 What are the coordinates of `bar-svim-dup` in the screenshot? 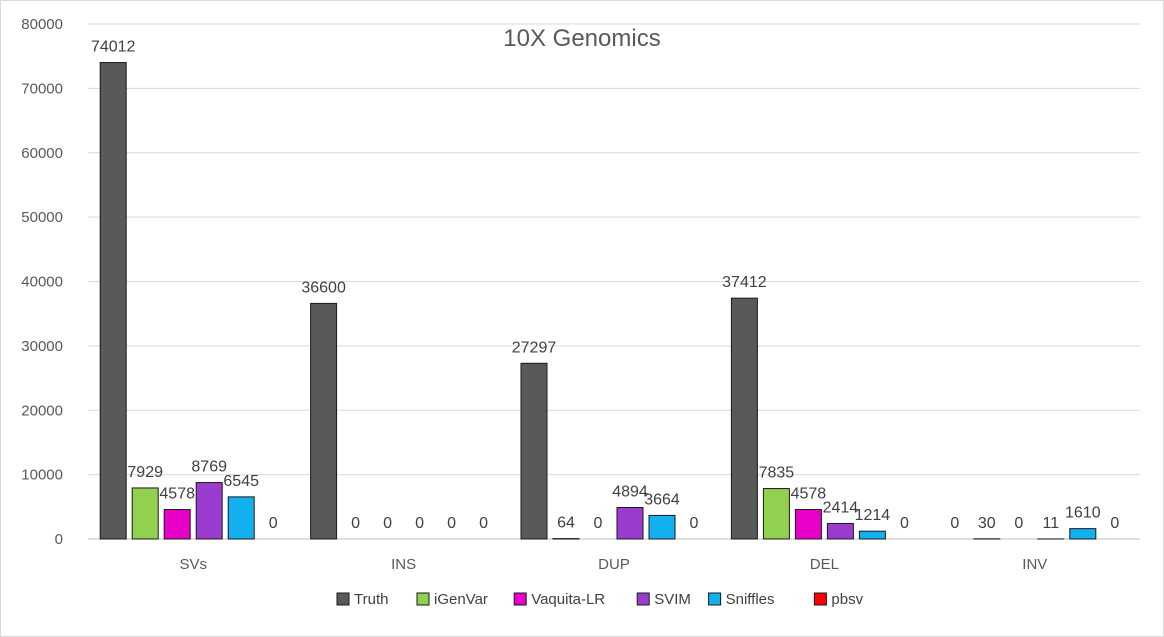 It's located at (630, 523).